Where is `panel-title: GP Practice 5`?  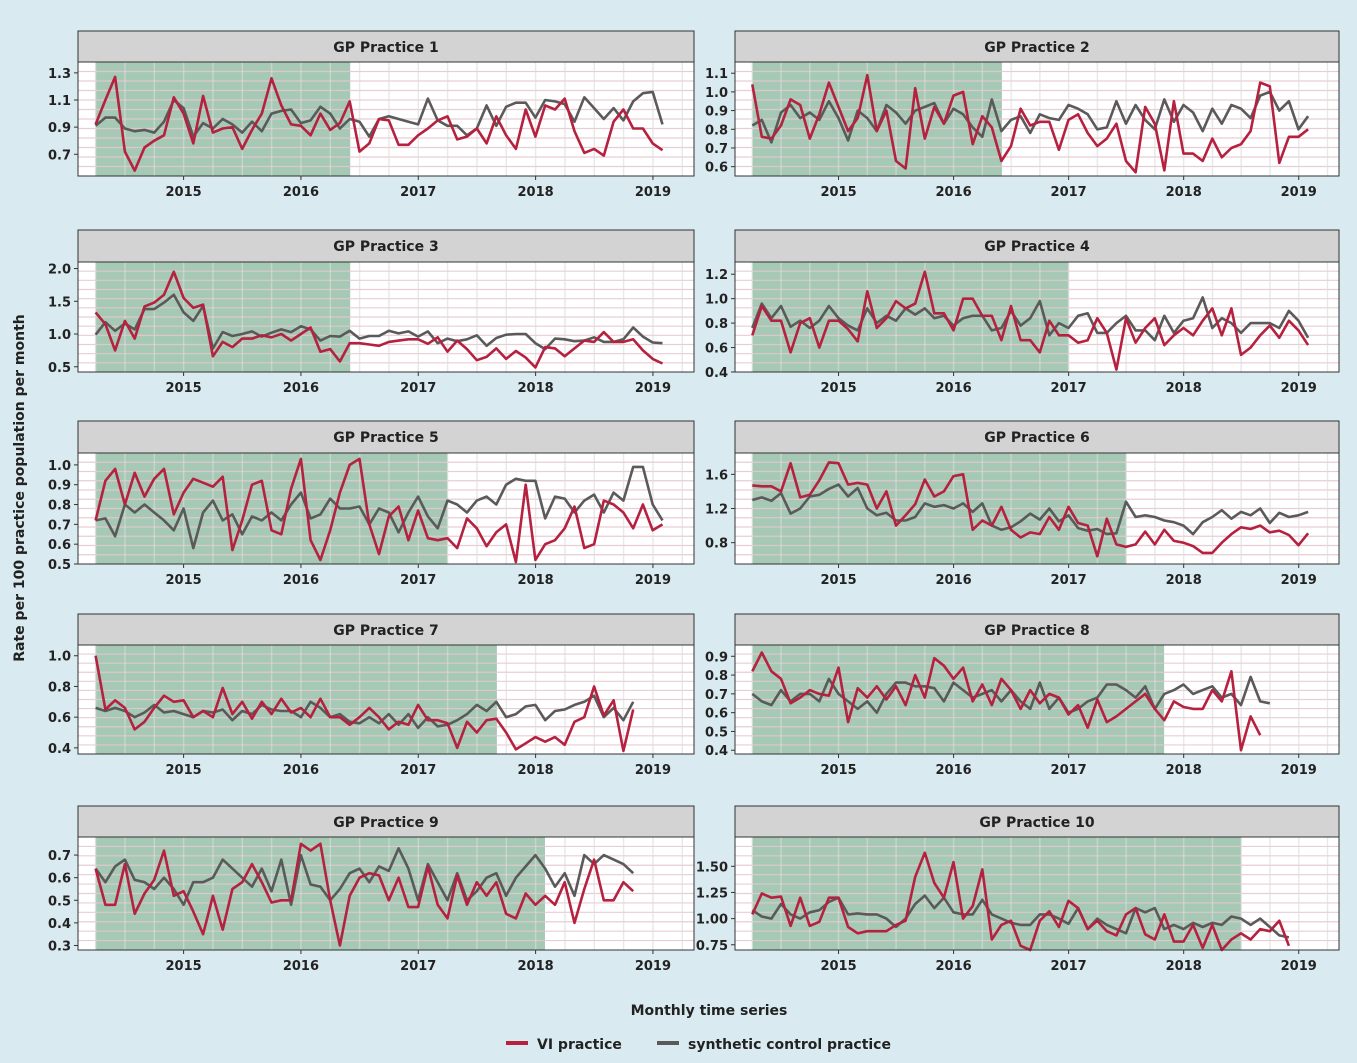
panel-title: GP Practice 5 is located at coordinates (385, 438).